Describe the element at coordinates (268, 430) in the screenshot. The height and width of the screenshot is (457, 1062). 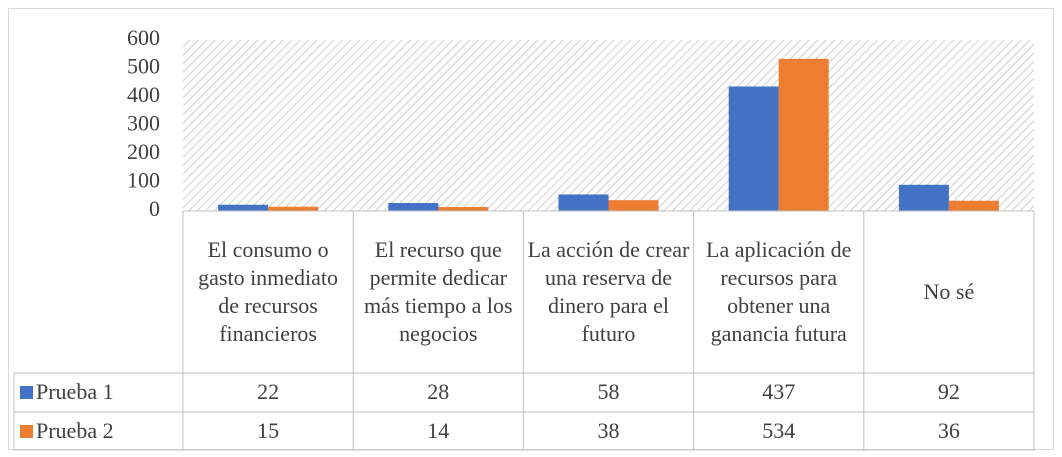
I see `table-value: 15` at that location.